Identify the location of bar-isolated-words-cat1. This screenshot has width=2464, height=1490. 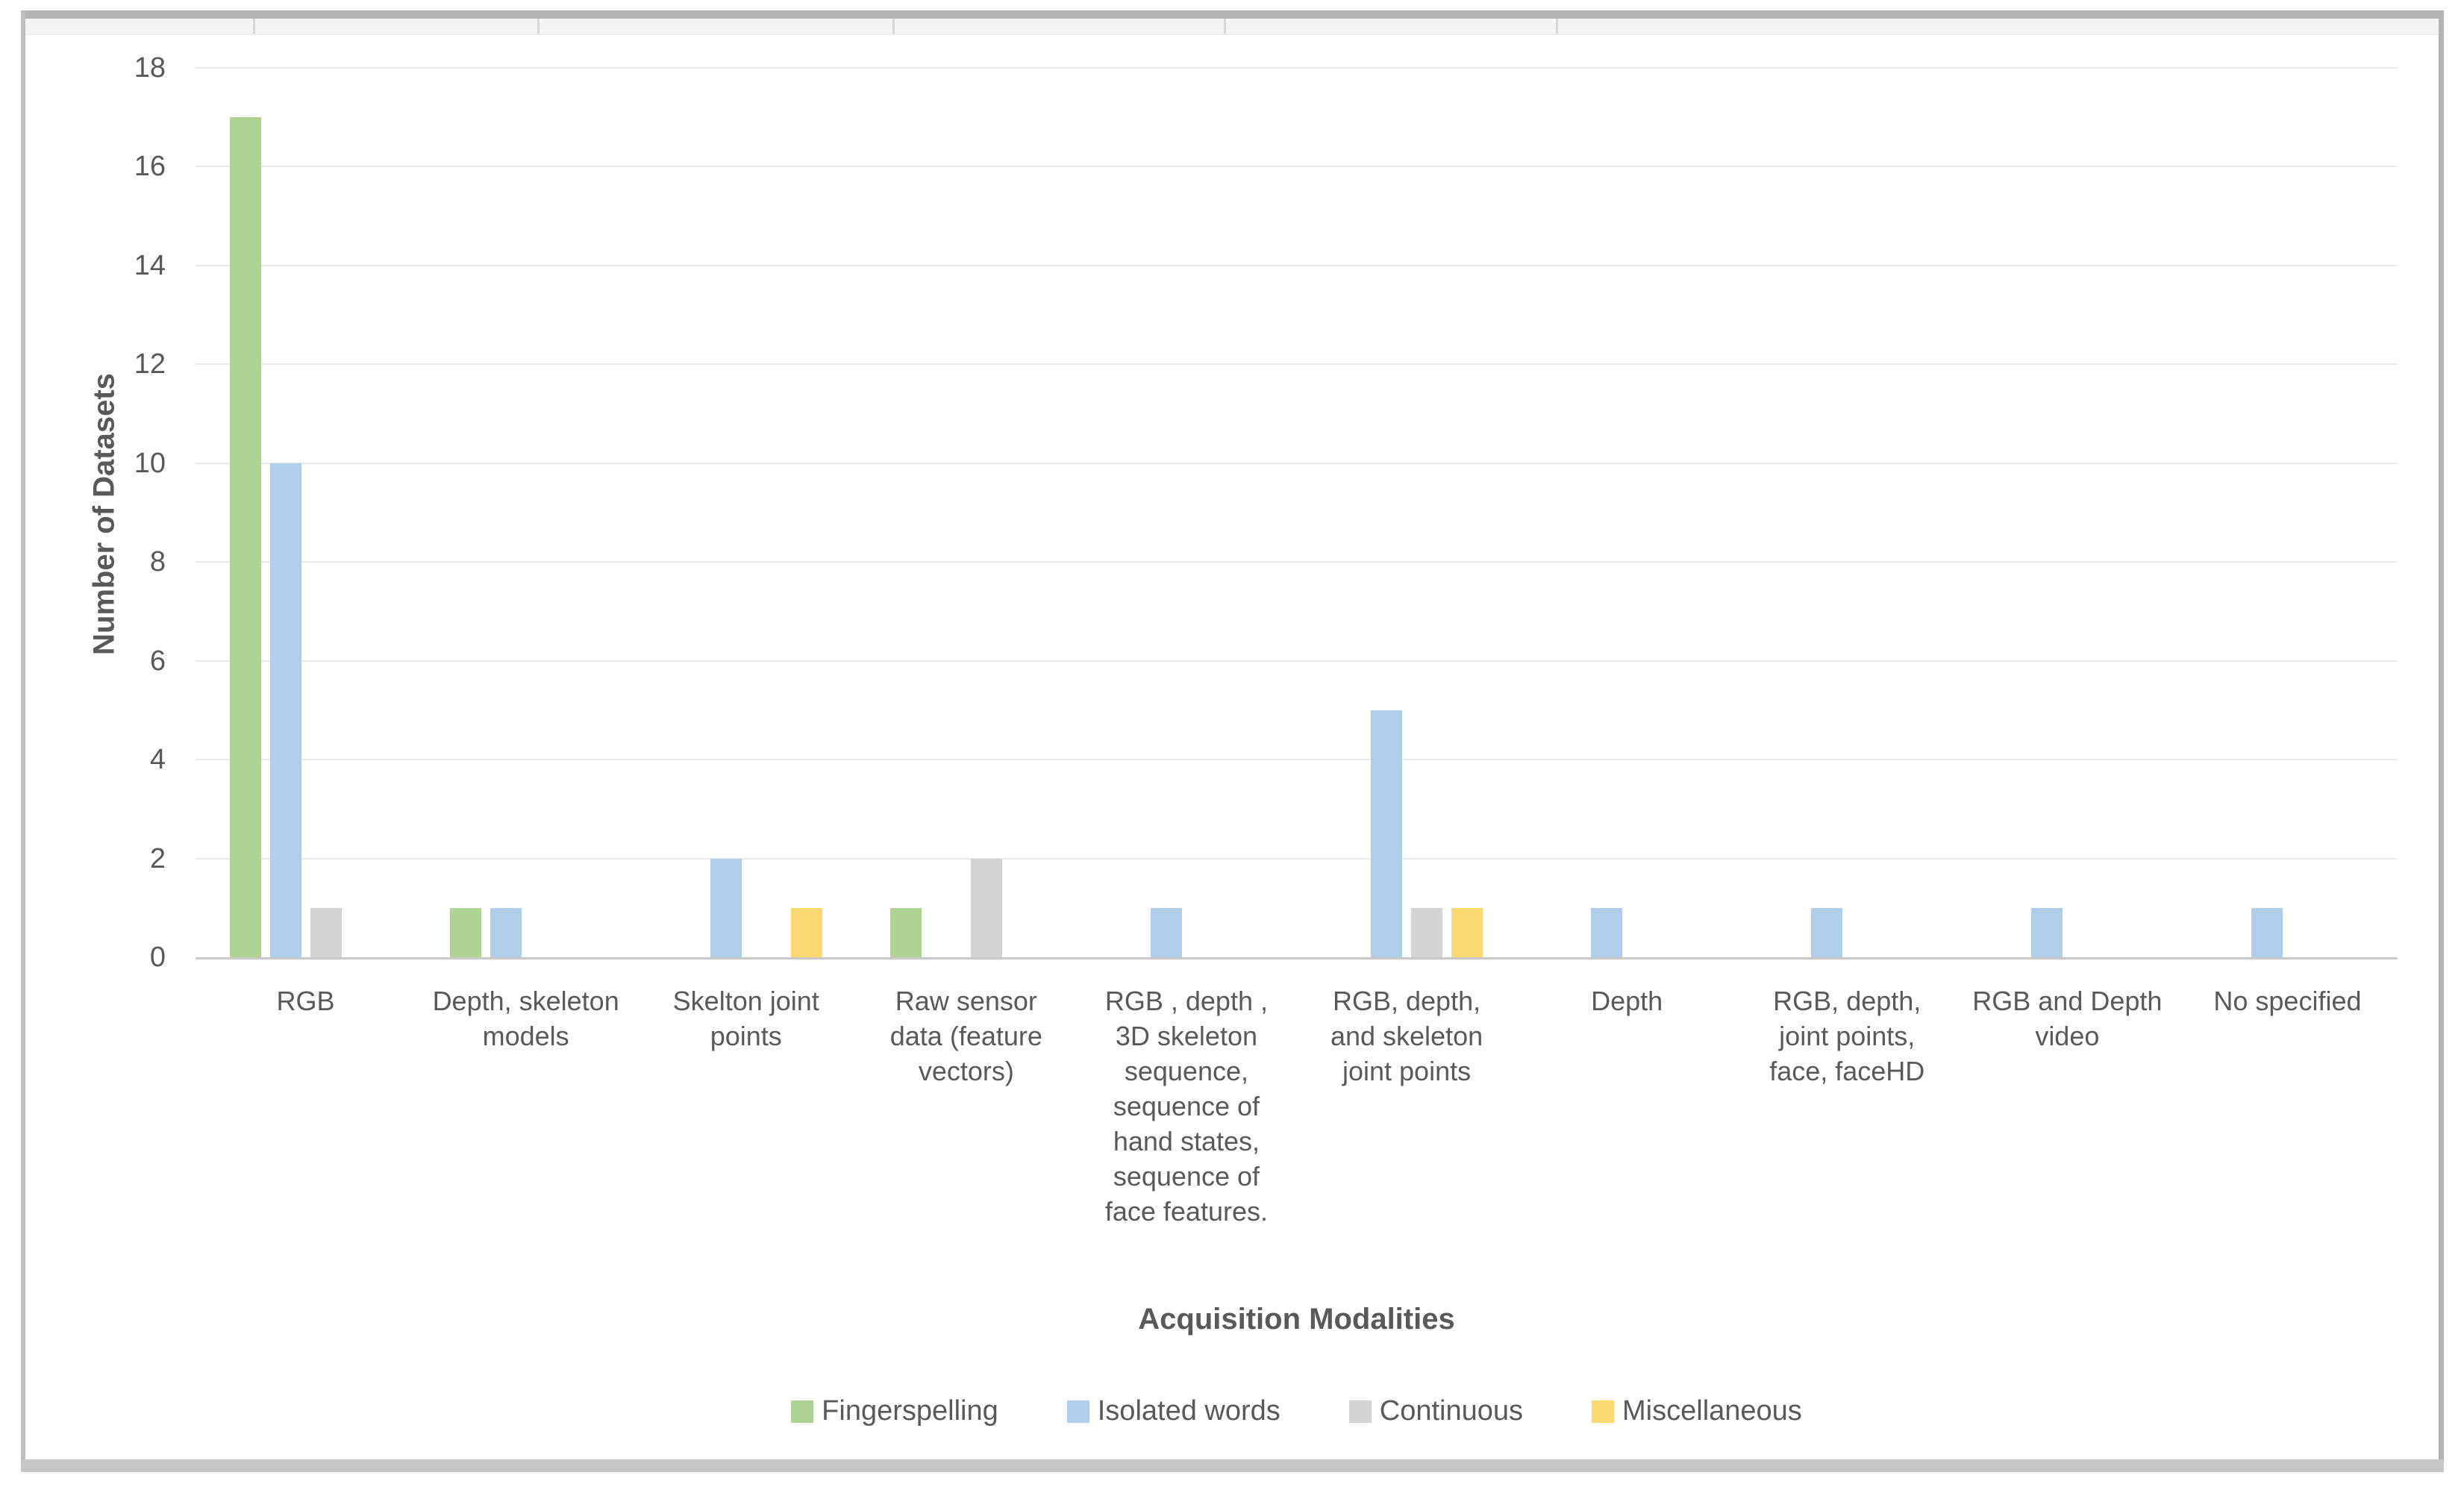
(285, 710).